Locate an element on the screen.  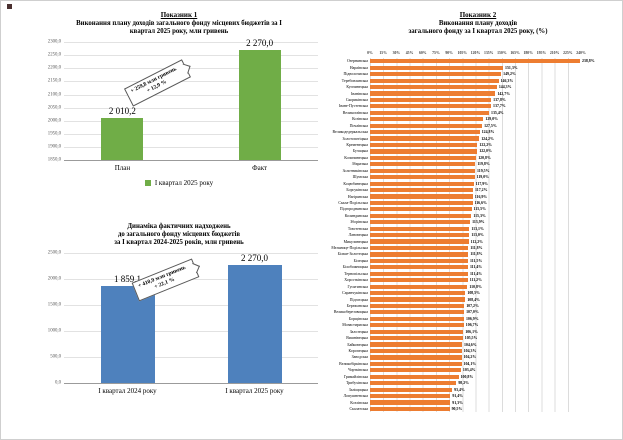
table-row: Коропецька 104,3% is located at coordinates (465, 351).